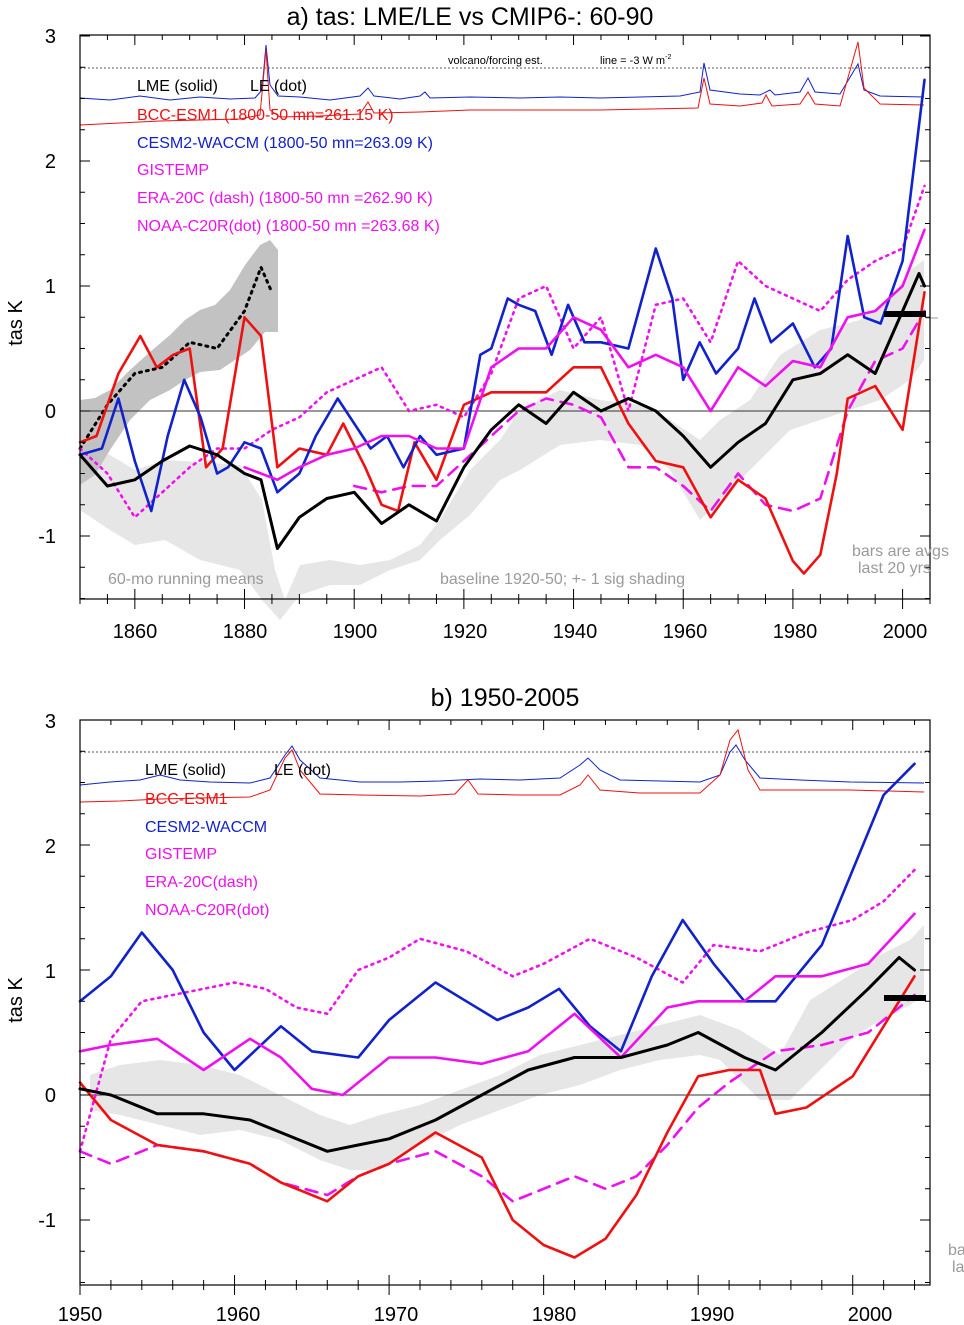 The image size is (964, 1325). I want to click on legend-entry-bcc: BCC-ESM1, so click(186, 799).